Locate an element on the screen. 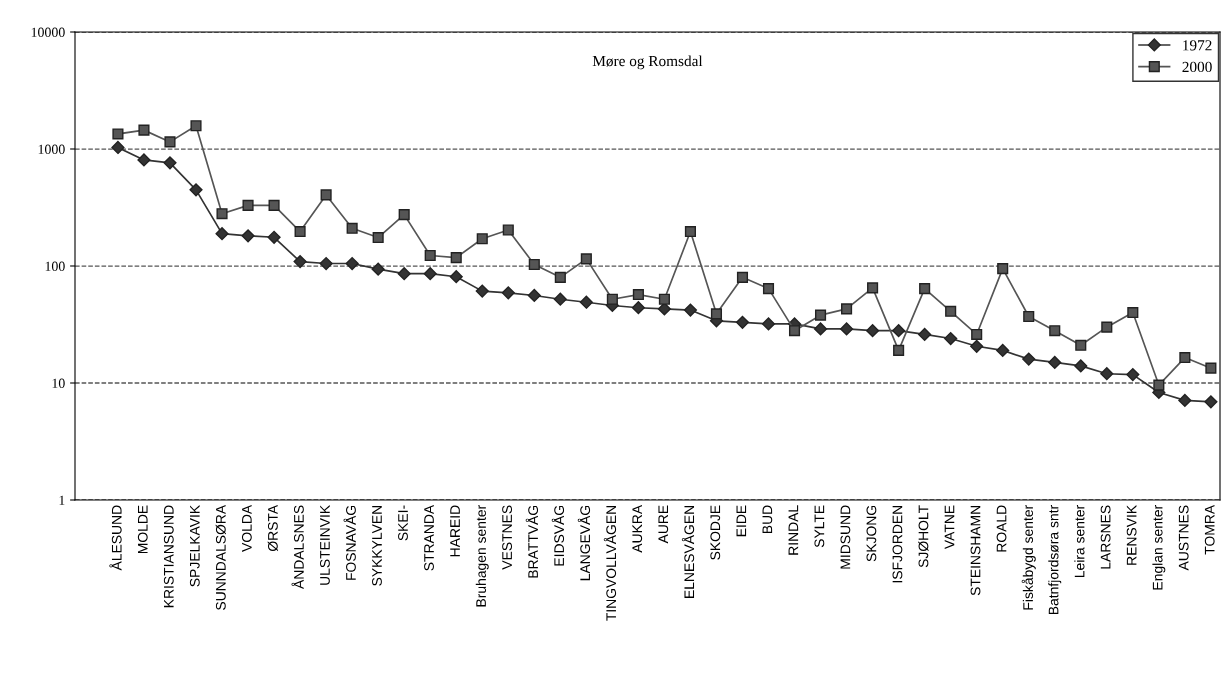 This screenshot has height=700, width=1222. x-tick-label: EIDSVÅG is located at coordinates (558, 535).